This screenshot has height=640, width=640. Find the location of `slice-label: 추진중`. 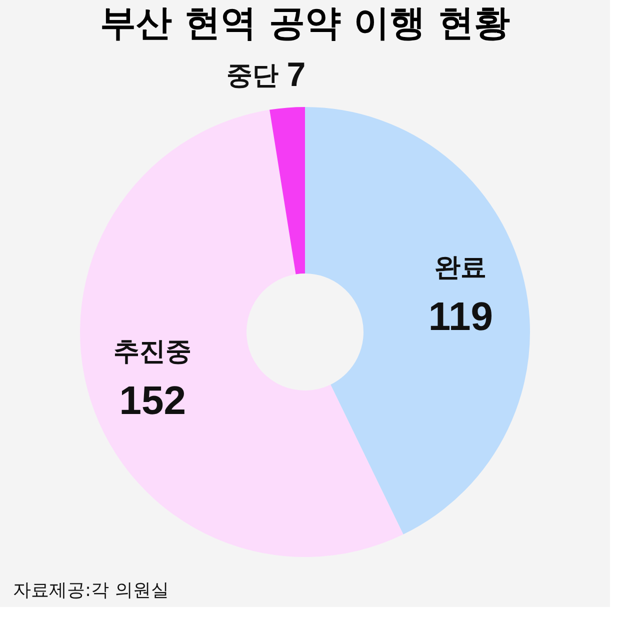

slice-label: 추진중 is located at coordinates (153, 351).